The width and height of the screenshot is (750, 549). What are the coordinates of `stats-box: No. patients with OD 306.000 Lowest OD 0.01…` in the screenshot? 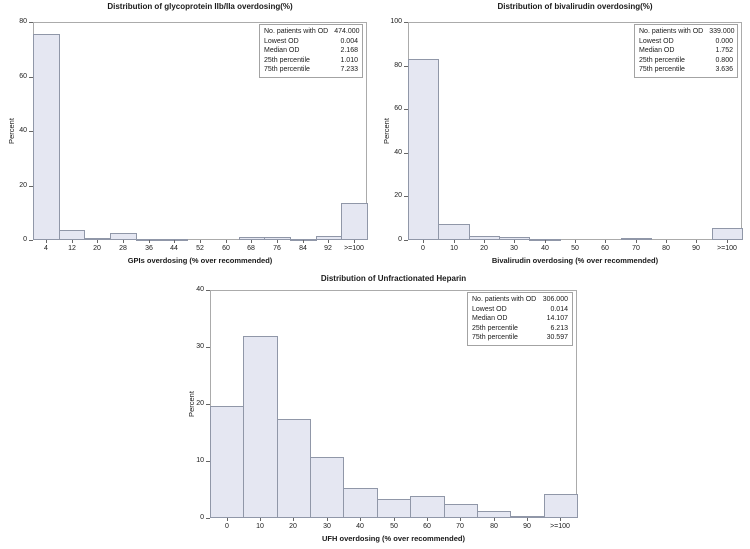 It's located at (520, 319).